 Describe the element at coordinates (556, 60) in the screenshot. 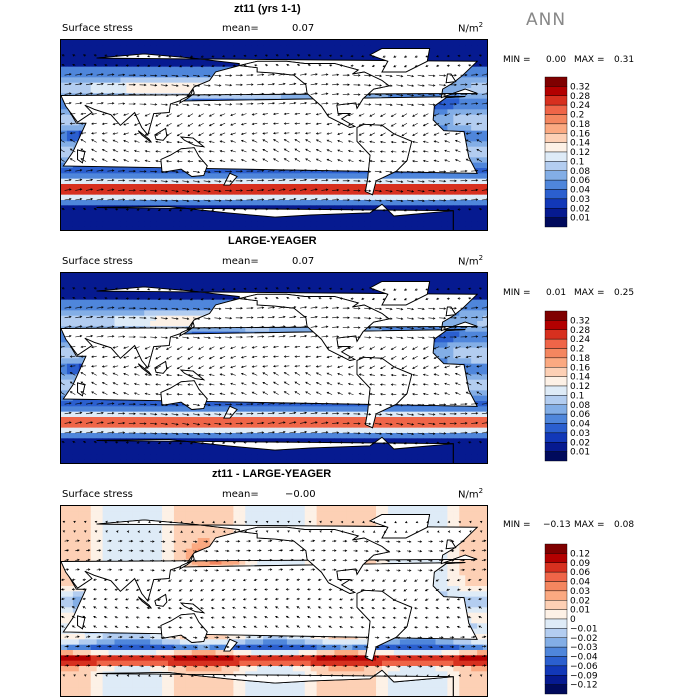

I see `panel-1-min-value: 0.00` at that location.